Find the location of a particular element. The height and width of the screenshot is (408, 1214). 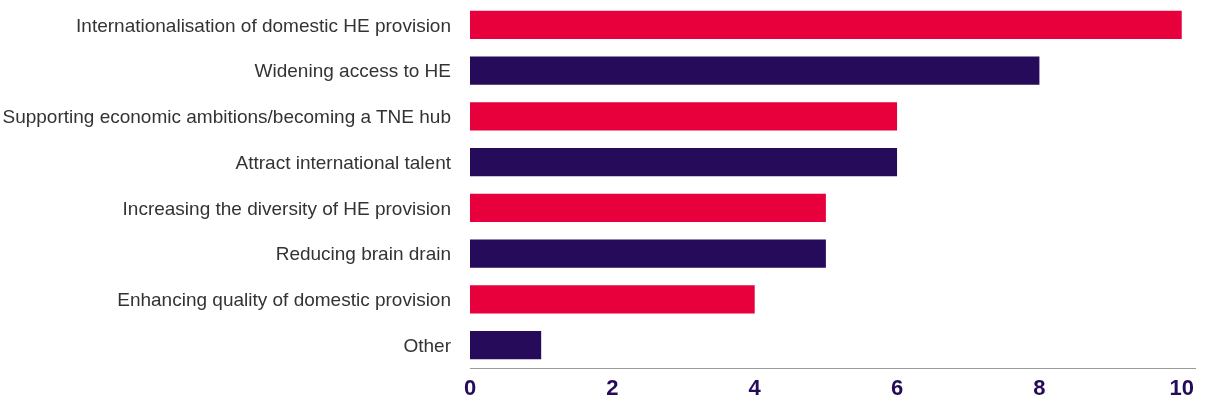

y-tick-label: Increasing the diversity of HE provision is located at coordinates (286, 208).